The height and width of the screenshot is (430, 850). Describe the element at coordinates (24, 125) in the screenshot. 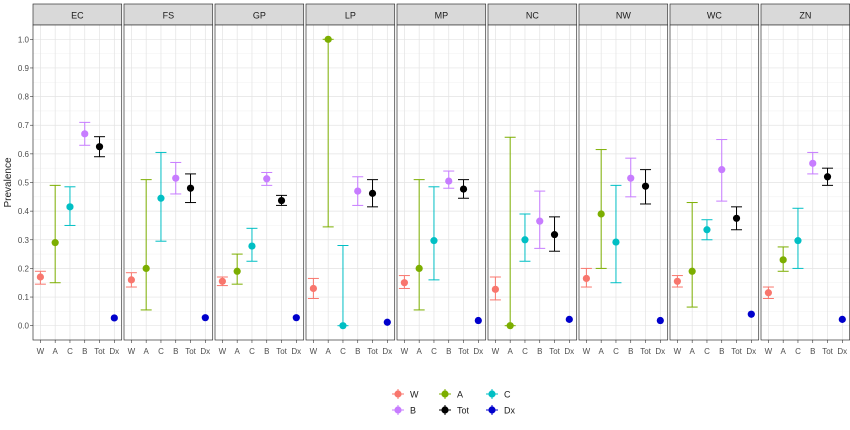

I see `y-tick-label: 0.7` at that location.